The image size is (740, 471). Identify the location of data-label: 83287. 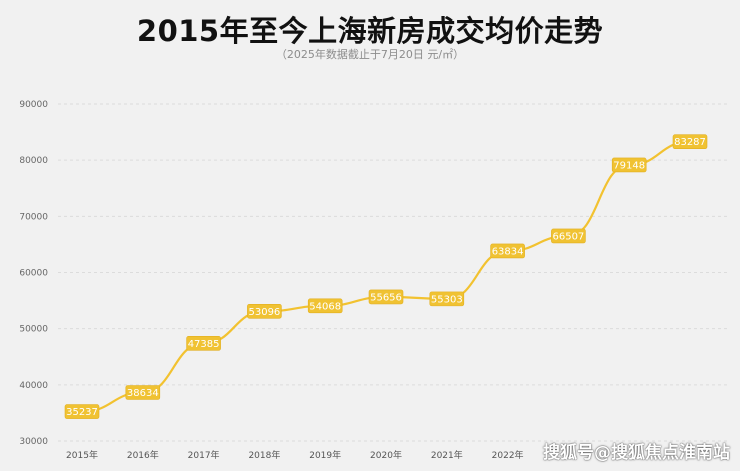
(690, 142).